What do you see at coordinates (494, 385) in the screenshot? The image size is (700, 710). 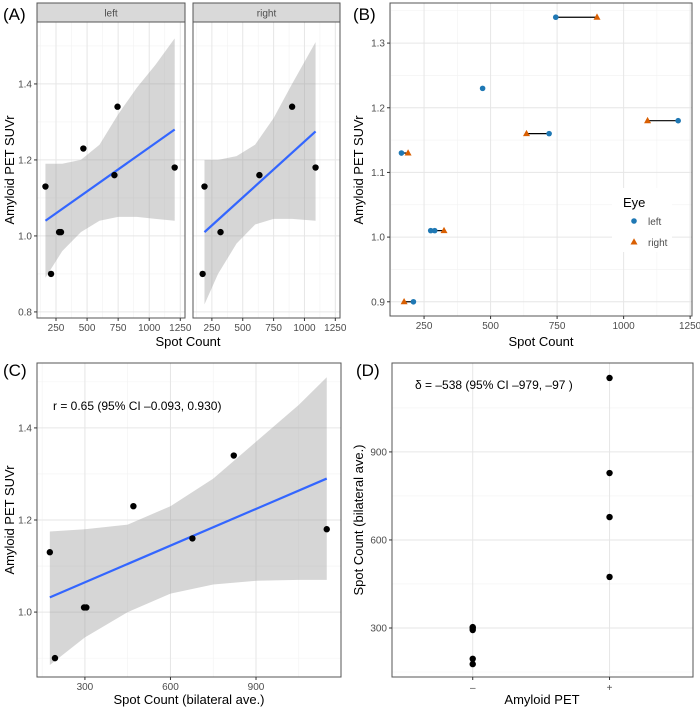 I see `effect-annotation: δ = –538 (95% CI –979, –97 )` at bounding box center [494, 385].